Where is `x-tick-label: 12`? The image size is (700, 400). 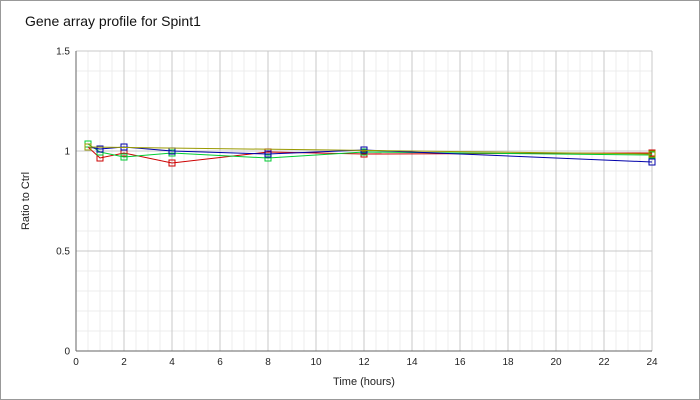
x-tick-label: 12 is located at coordinates (364, 362).